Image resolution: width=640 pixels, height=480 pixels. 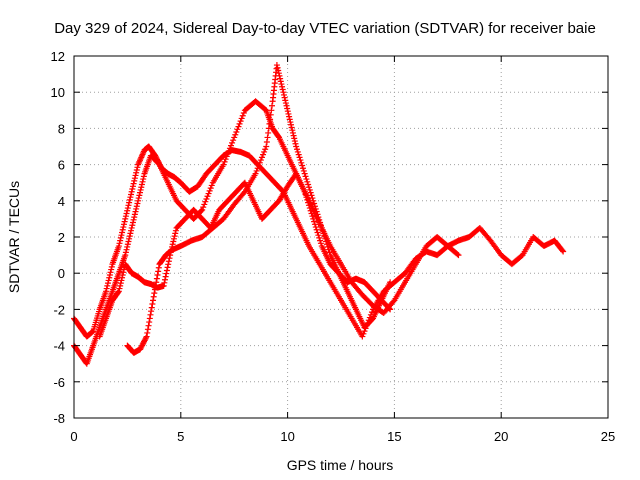 I want to click on y-tick-label: 4, so click(x=61, y=201).